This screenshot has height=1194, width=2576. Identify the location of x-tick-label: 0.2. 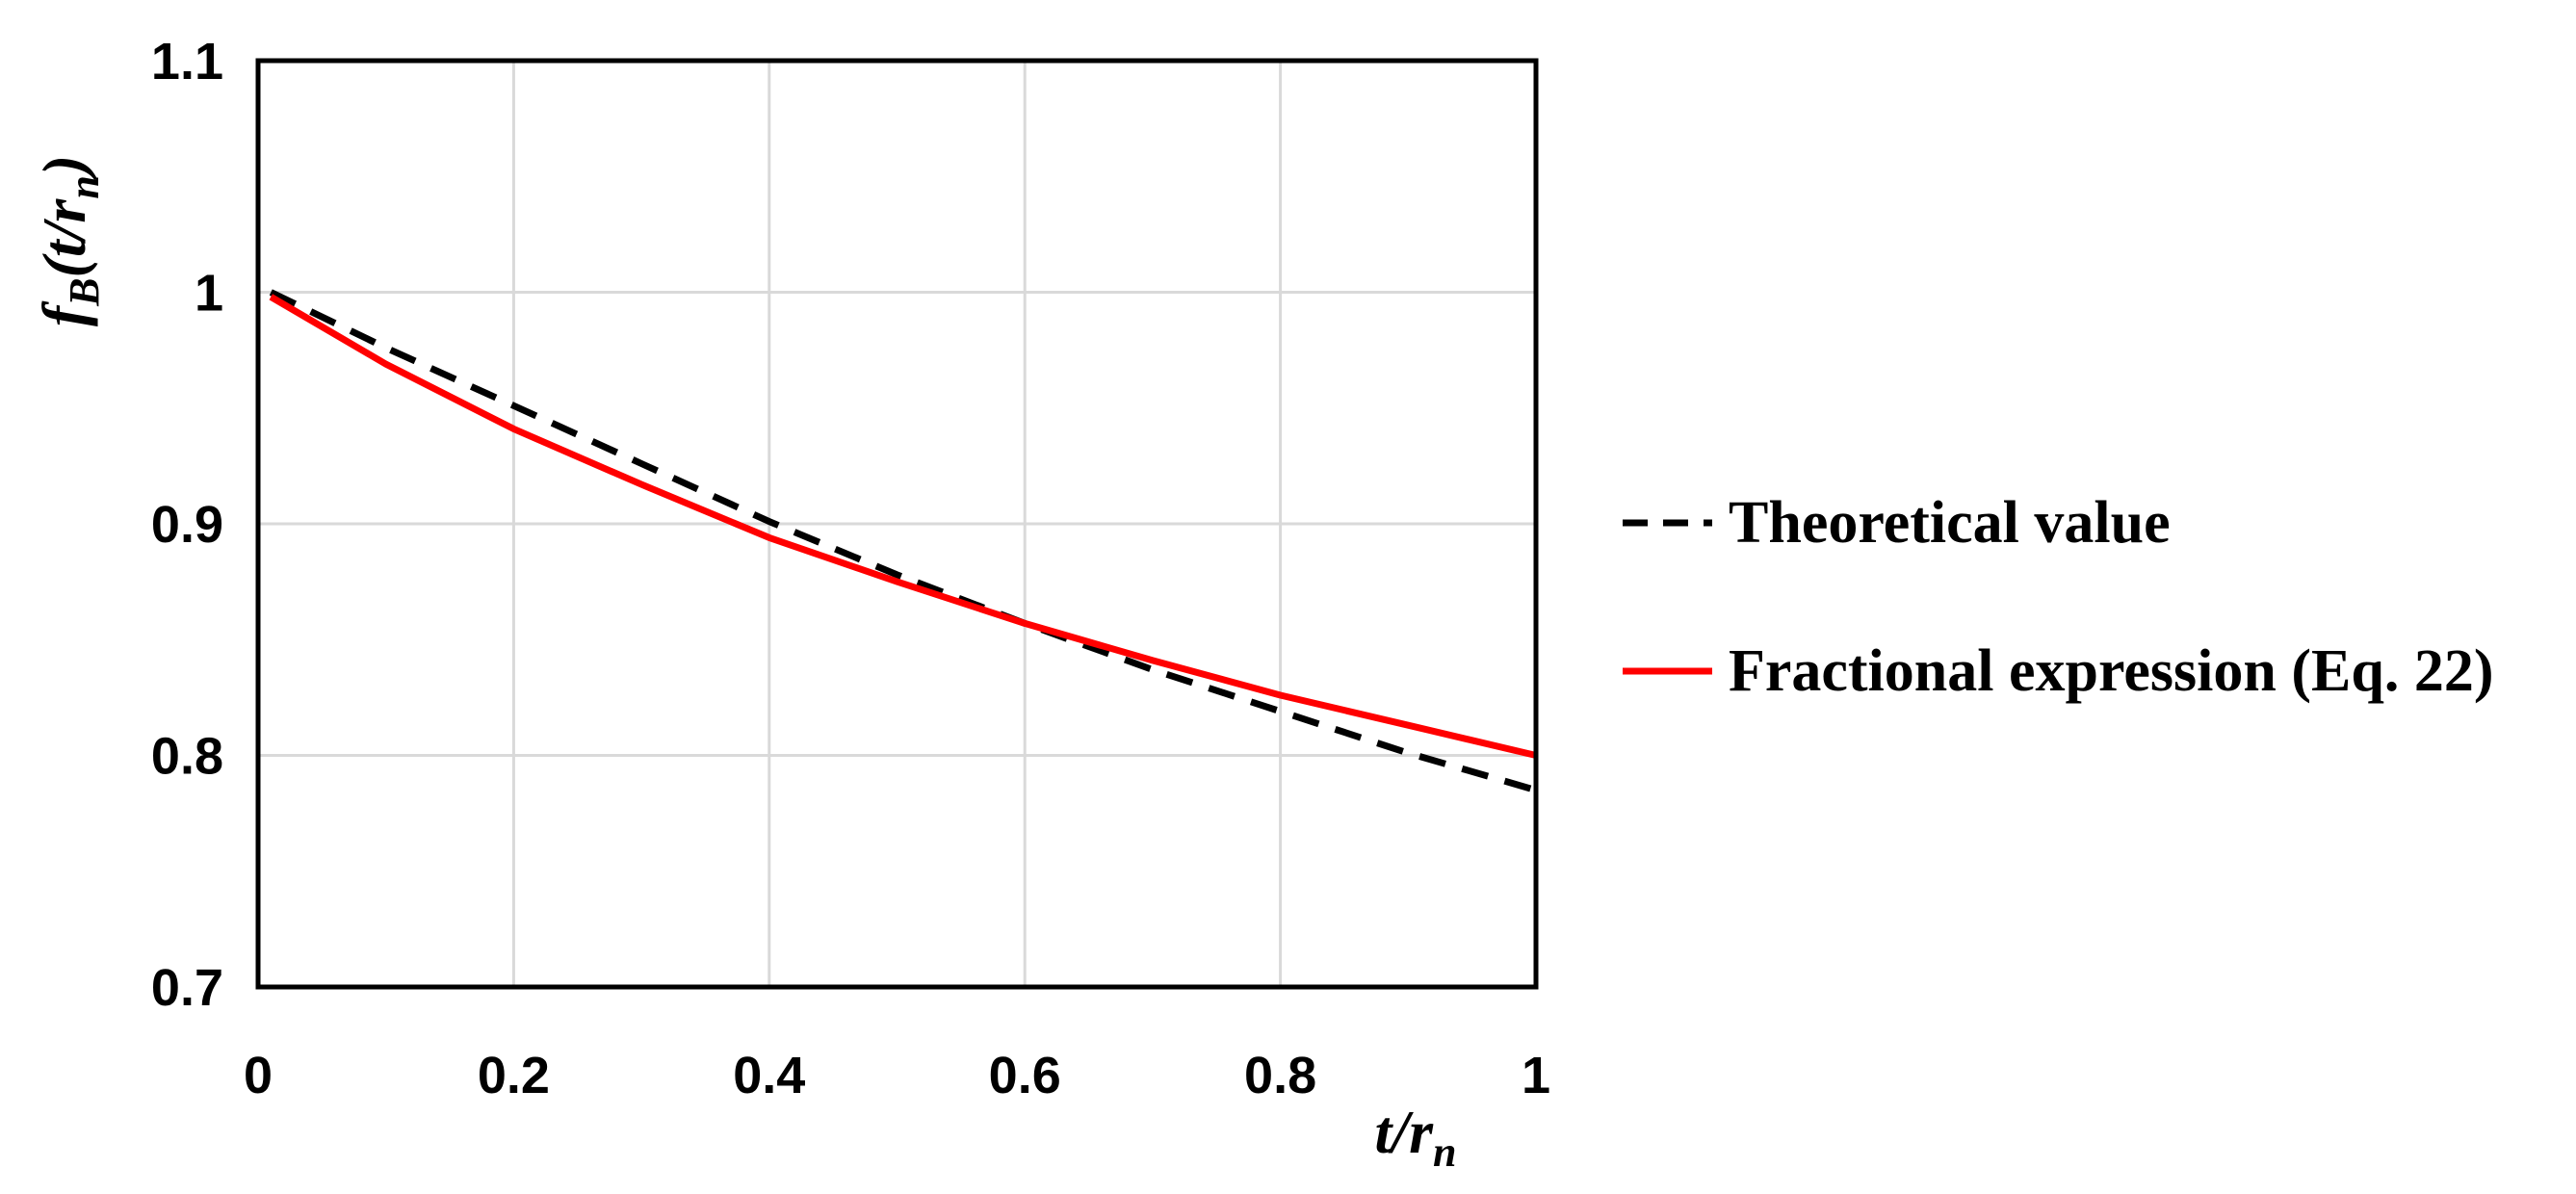
(514, 1075).